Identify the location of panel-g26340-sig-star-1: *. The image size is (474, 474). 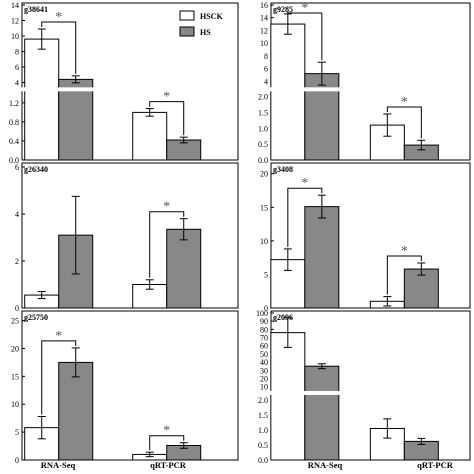
(166, 207).